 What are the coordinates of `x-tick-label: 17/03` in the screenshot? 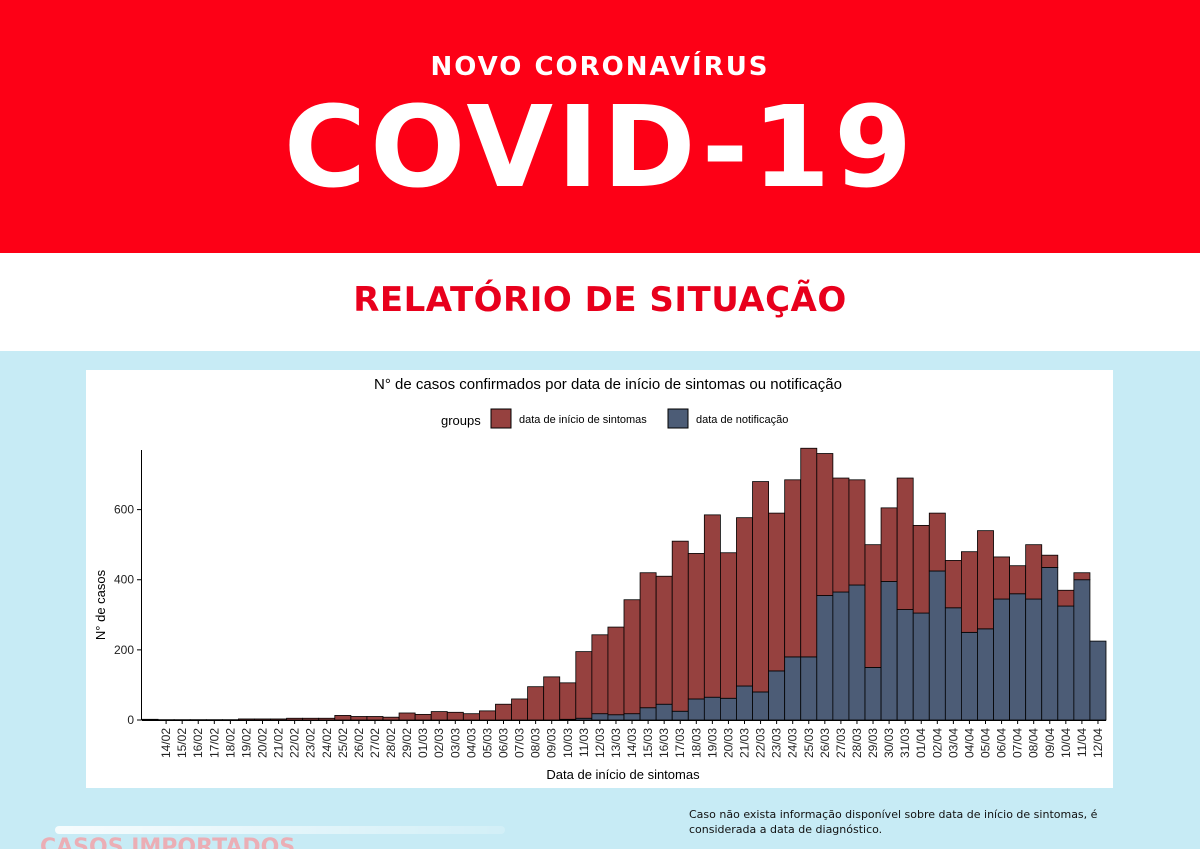 It's located at (680, 743).